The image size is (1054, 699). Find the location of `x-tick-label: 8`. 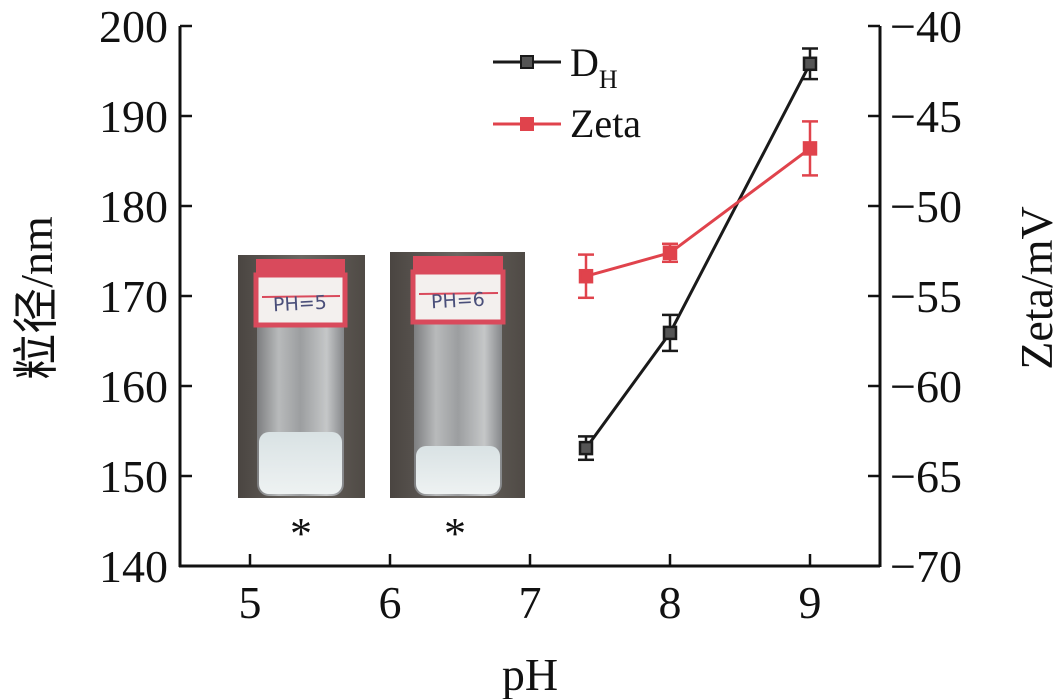

x-tick-label: 8 is located at coordinates (670, 602).